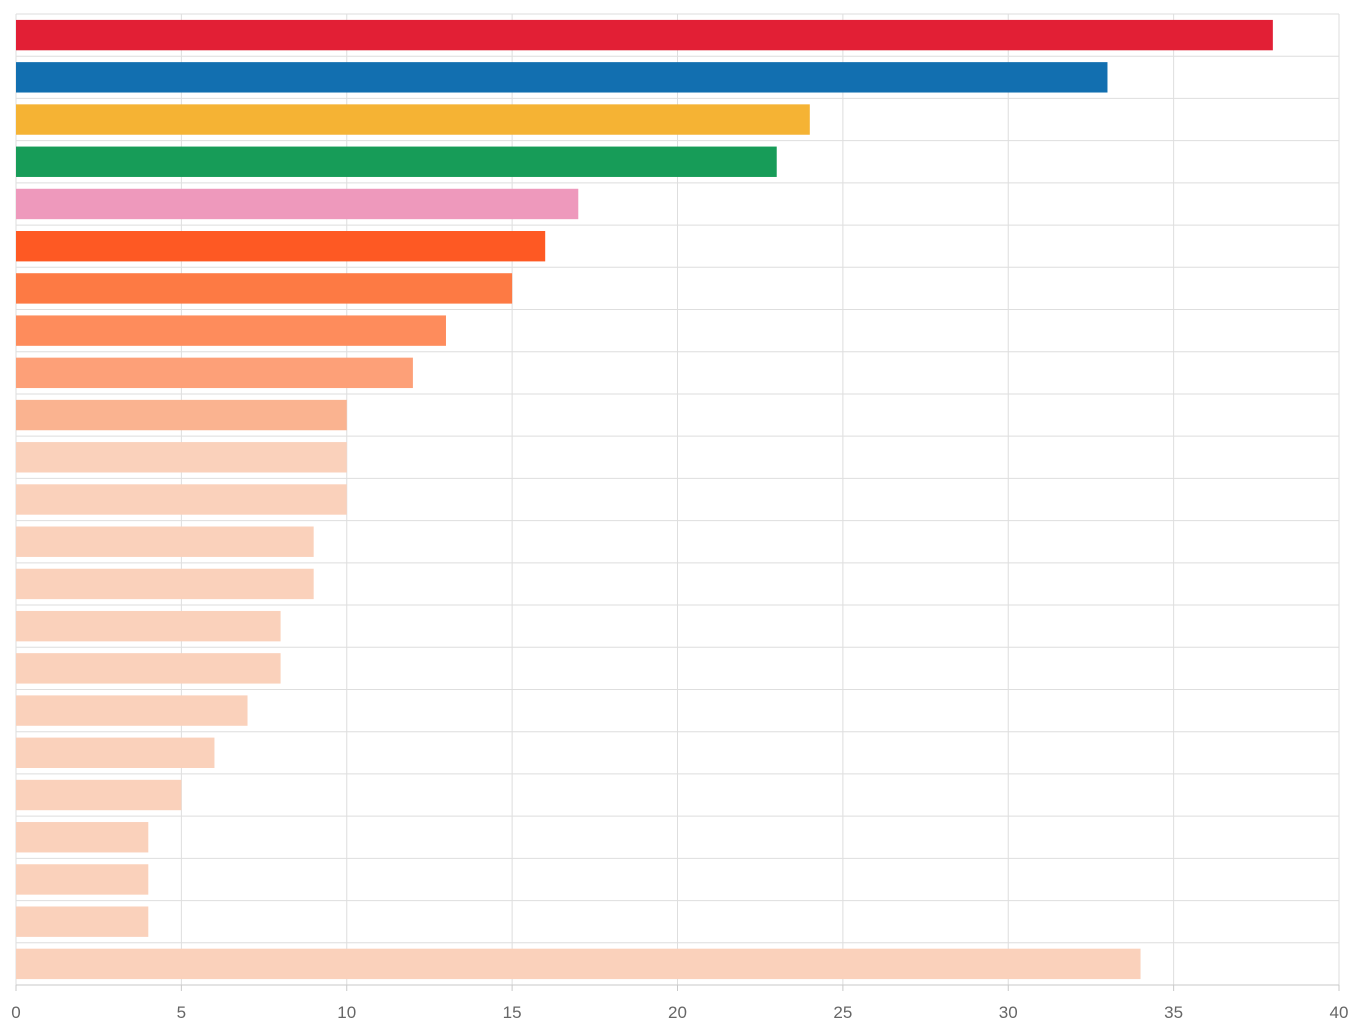 The height and width of the screenshot is (1030, 1356). I want to click on x-tick-label: 35, so click(1173, 1012).